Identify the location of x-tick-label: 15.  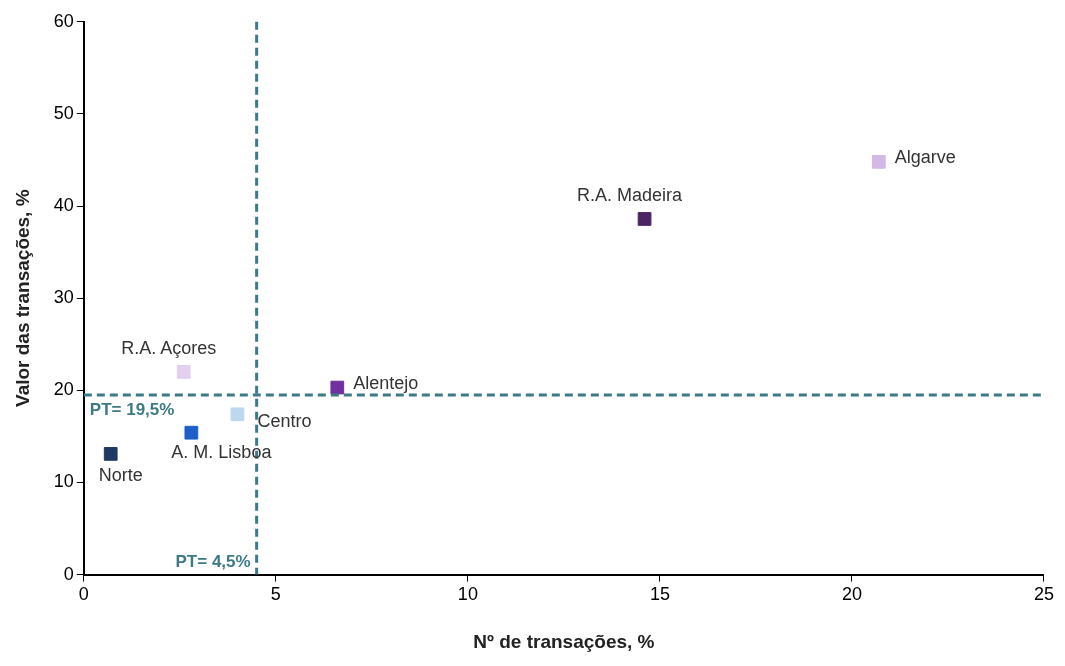
(659, 594).